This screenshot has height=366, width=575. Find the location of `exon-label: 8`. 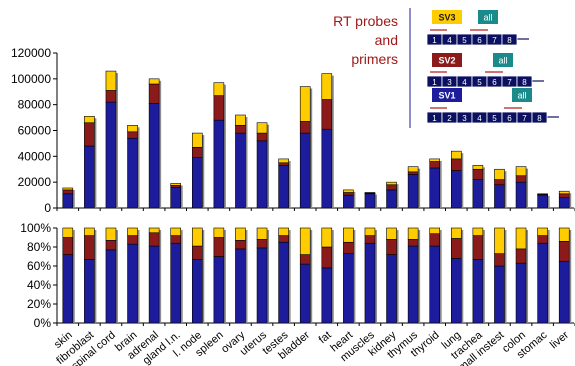

exon-label: 8 is located at coordinates (524, 82).